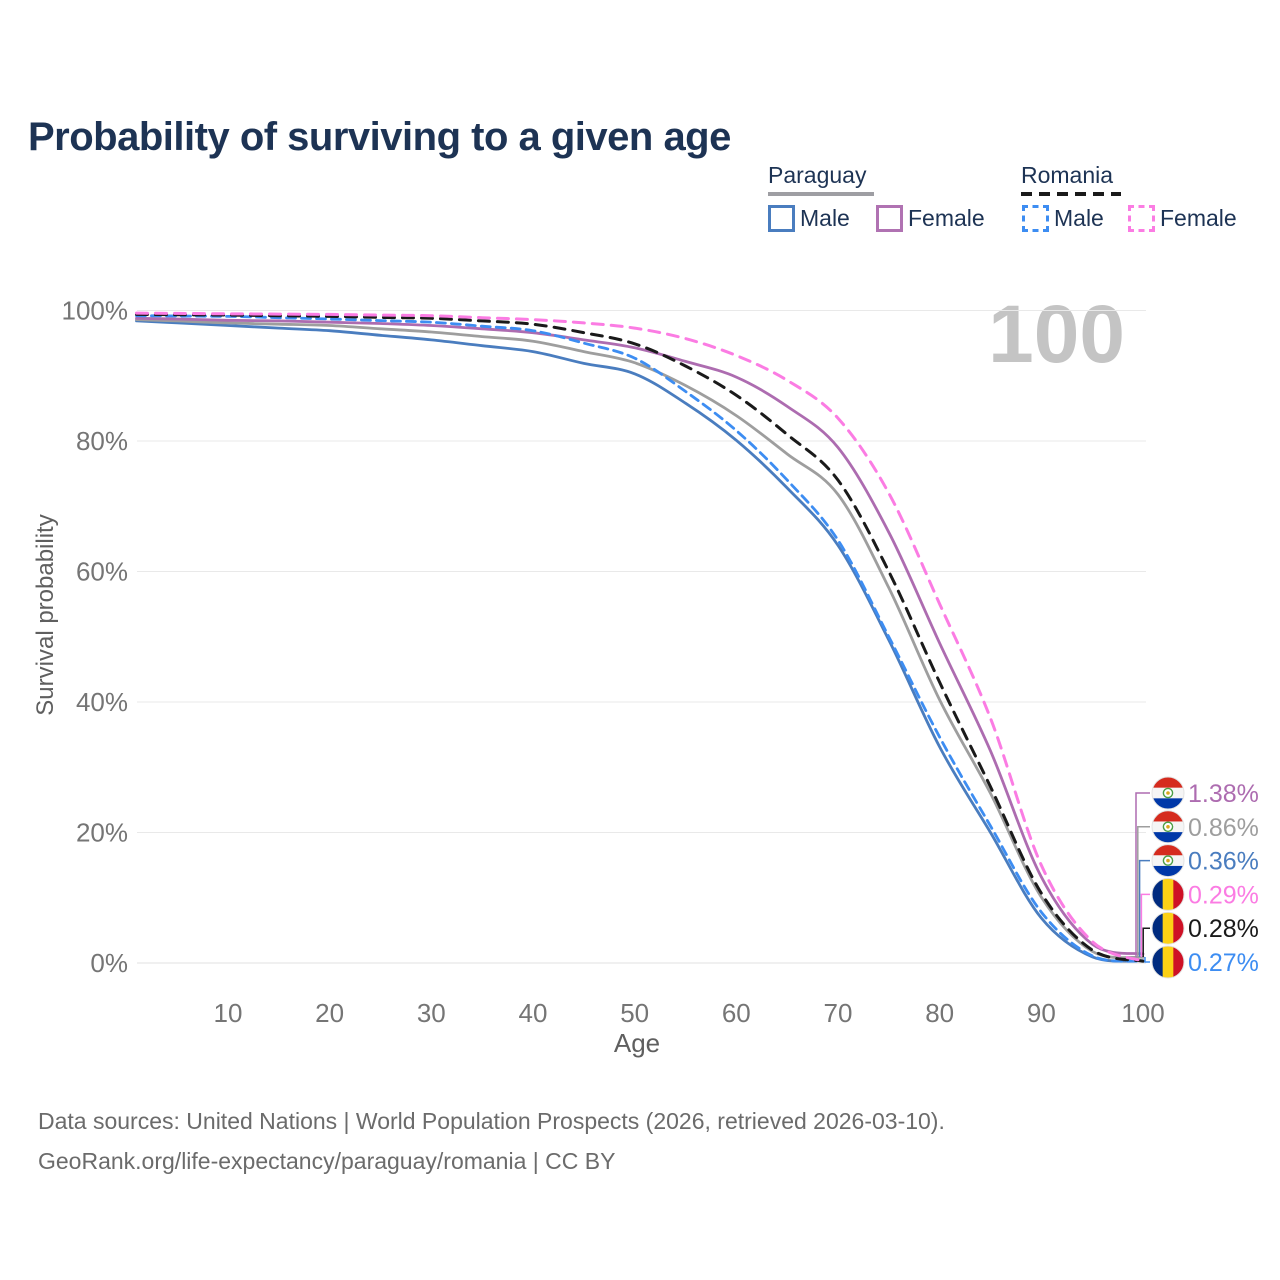  I want to click on legend-item-romania-male: Male, so click(1063, 218).